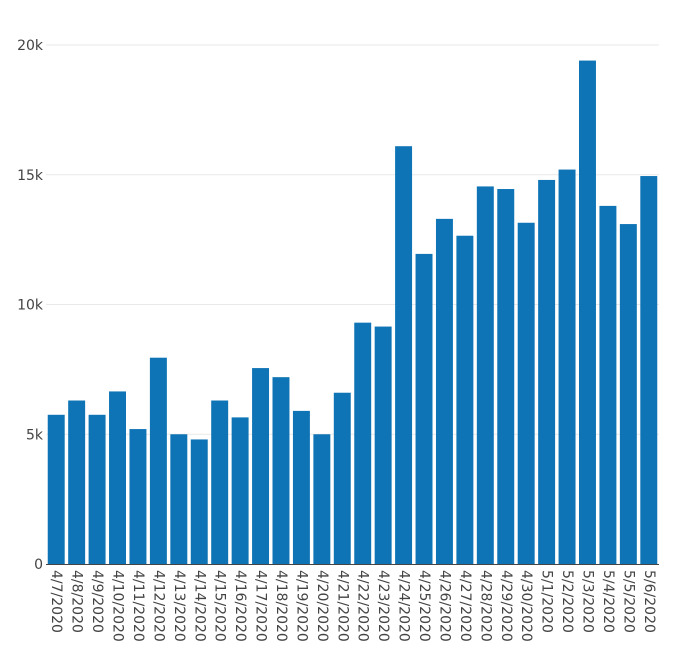  I want to click on y-tick-labels: 0 5k 10k 15k 20k, so click(30, 305).